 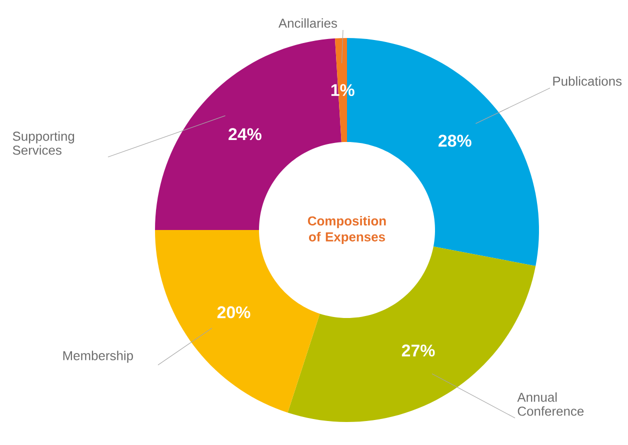 What do you see at coordinates (455, 140) in the screenshot?
I see `data-label: 28%` at bounding box center [455, 140].